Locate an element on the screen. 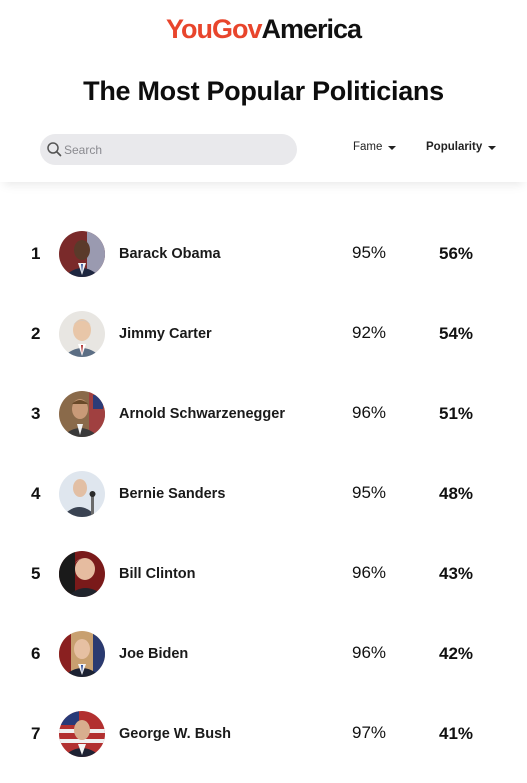 The height and width of the screenshot is (783, 527). search-input is located at coordinates (174, 149).